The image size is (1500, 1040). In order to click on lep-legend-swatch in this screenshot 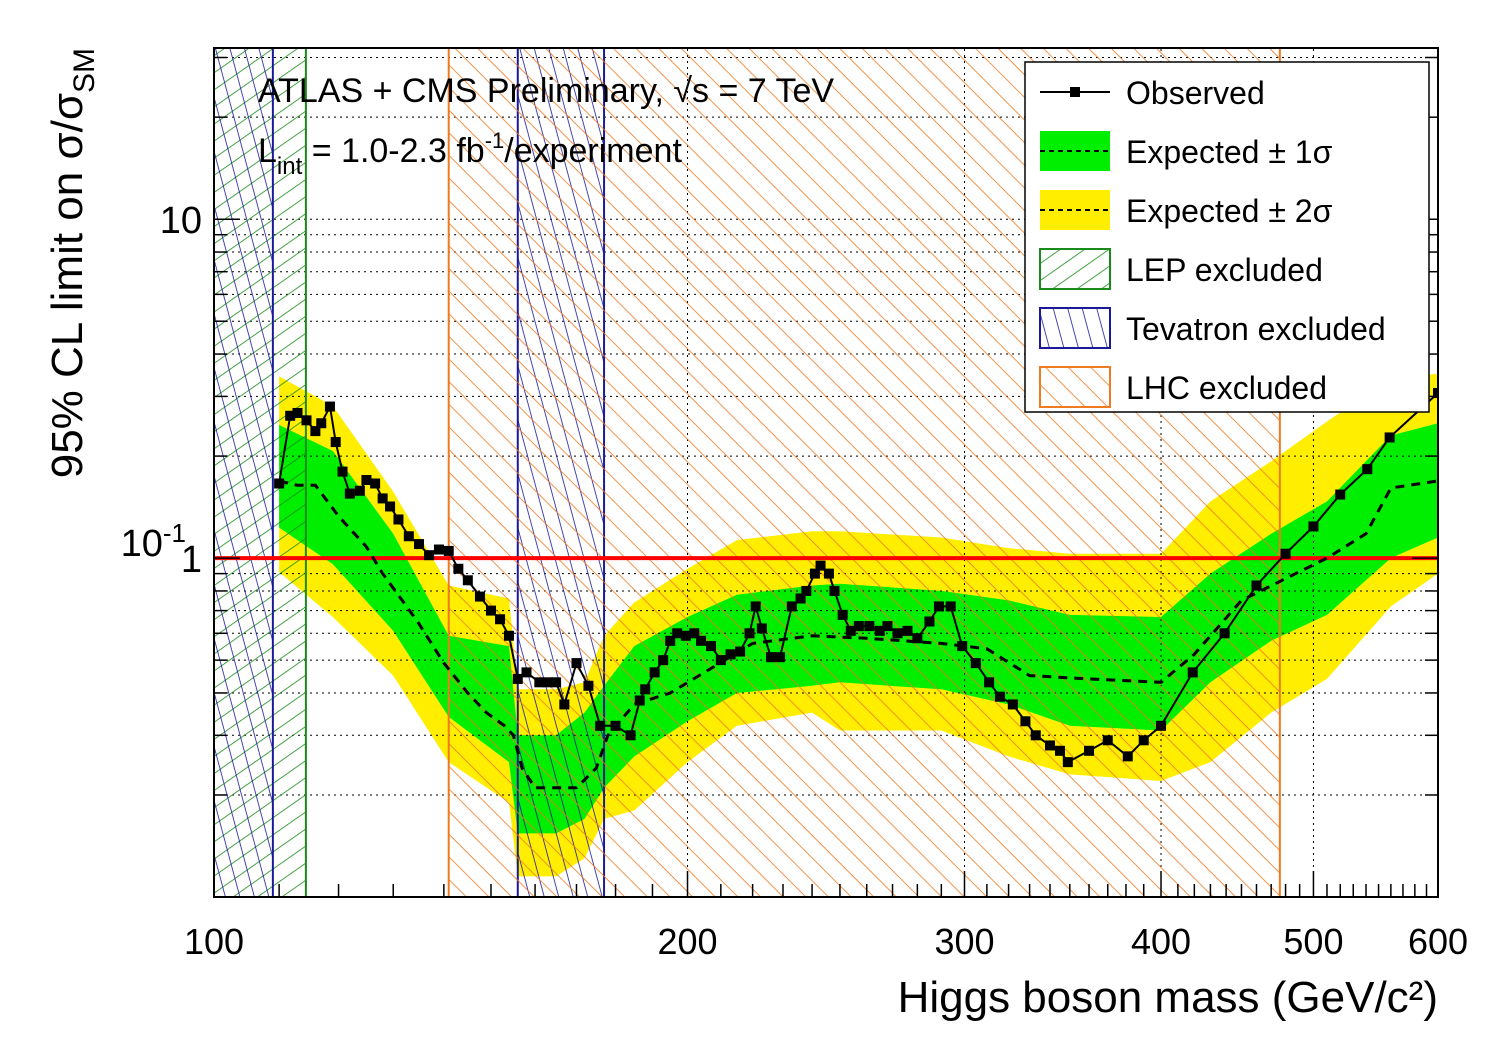, I will do `click(1075, 269)`.